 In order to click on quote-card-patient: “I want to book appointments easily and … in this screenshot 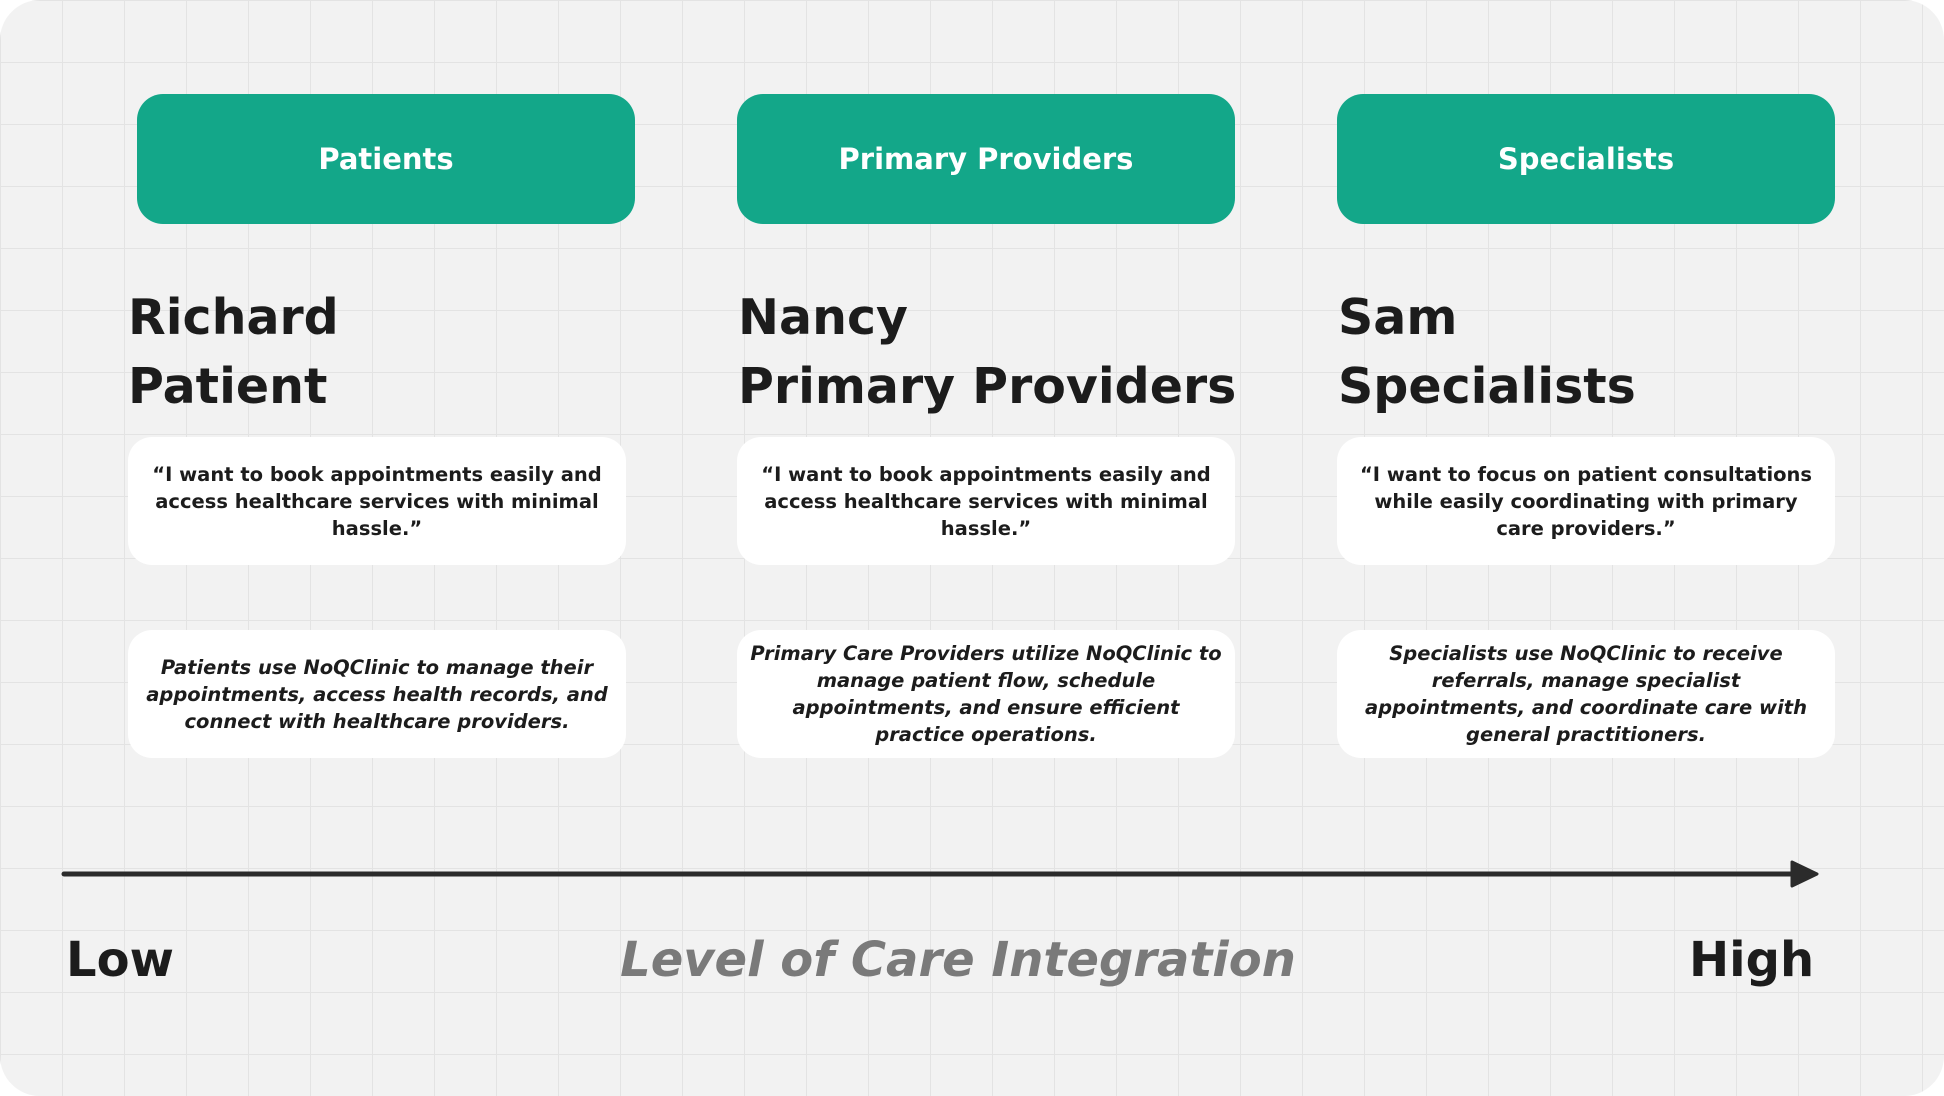, I will do `click(377, 501)`.